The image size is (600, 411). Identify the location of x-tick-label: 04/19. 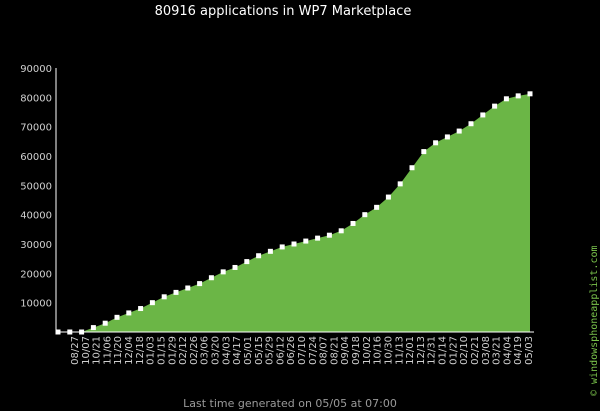
(518, 350).